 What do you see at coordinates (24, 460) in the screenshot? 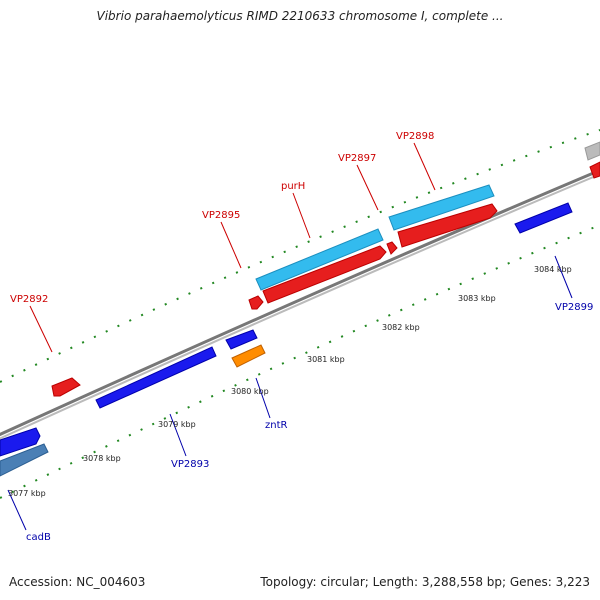
I see `gene-cadb-feature` at bounding box center [24, 460].